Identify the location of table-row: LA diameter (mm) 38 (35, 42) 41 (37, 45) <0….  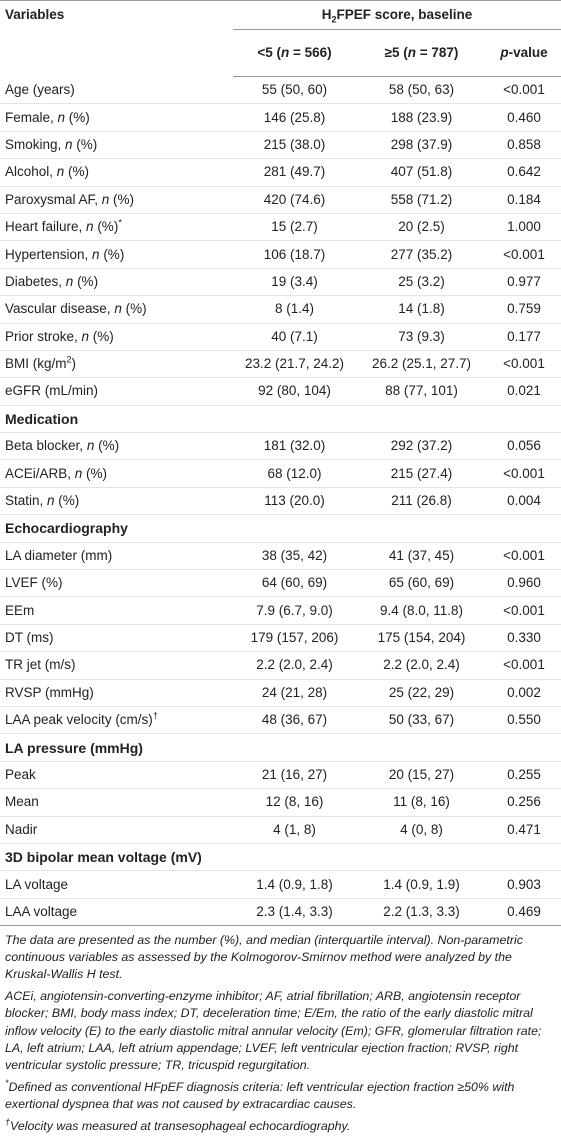
(280, 556).